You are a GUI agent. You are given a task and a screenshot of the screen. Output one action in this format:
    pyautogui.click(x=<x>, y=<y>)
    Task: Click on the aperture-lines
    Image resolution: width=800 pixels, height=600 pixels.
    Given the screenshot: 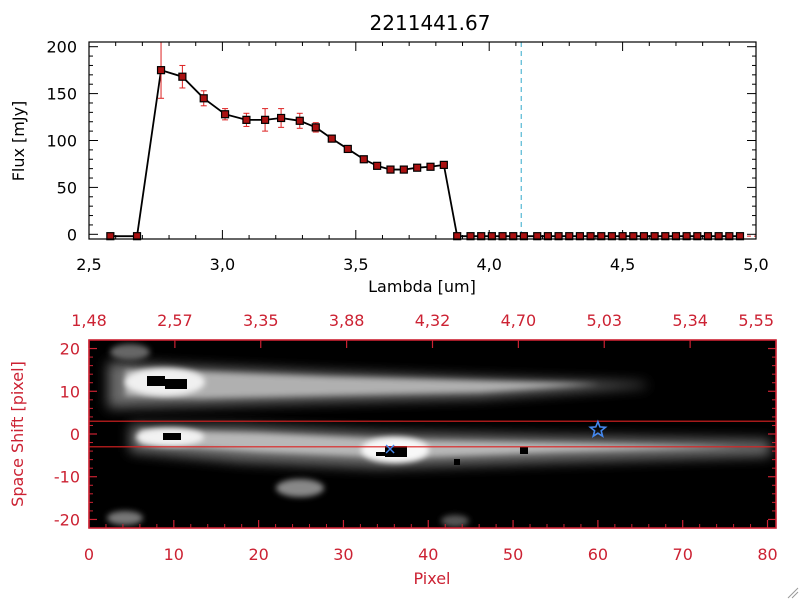 What is the action you would take?
    pyautogui.click(x=432, y=434)
    